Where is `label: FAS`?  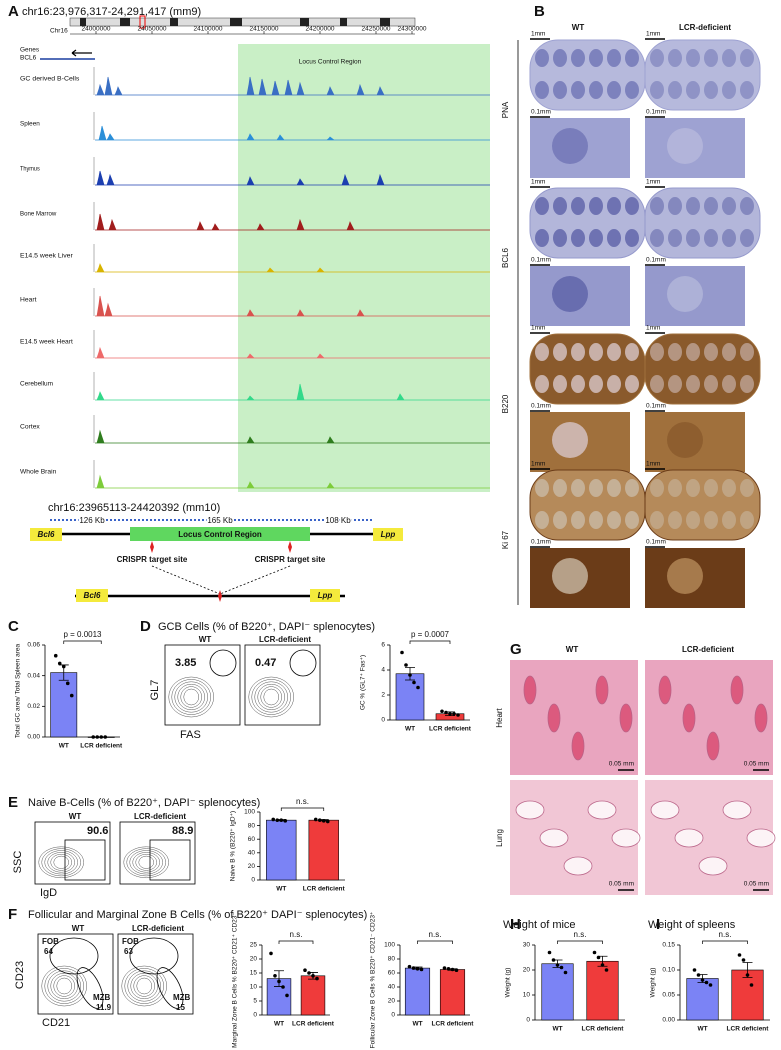 label: FAS is located at coordinates (190, 735).